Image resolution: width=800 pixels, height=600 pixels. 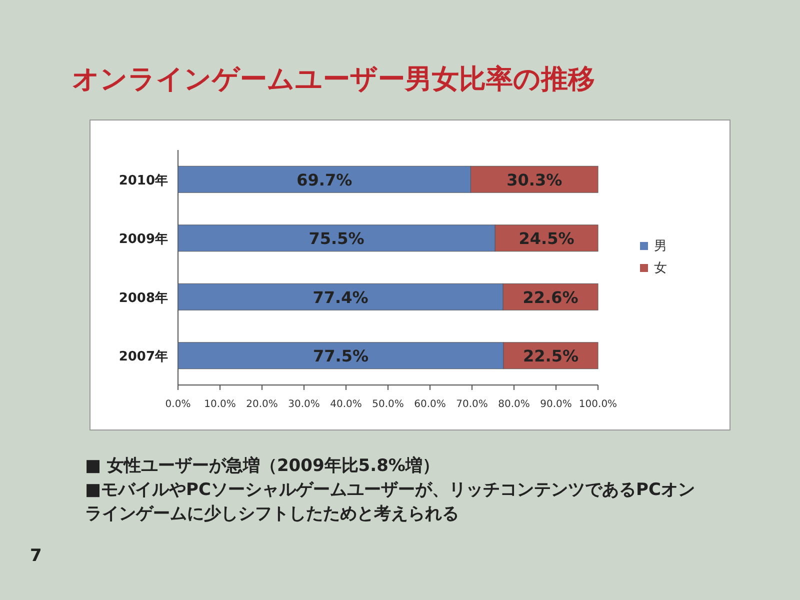 What do you see at coordinates (324, 180) in the screenshot?
I see `data-label: 69.7%` at bounding box center [324, 180].